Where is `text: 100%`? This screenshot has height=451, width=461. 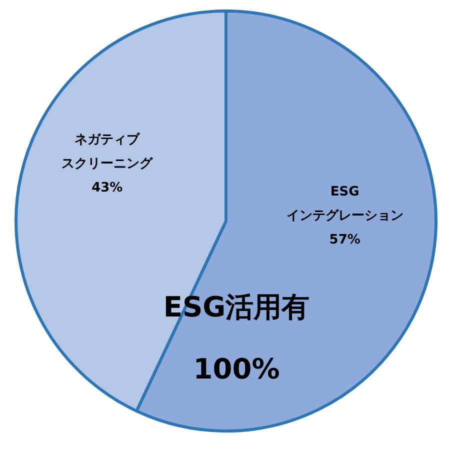
text: 100% is located at coordinates (236, 369).